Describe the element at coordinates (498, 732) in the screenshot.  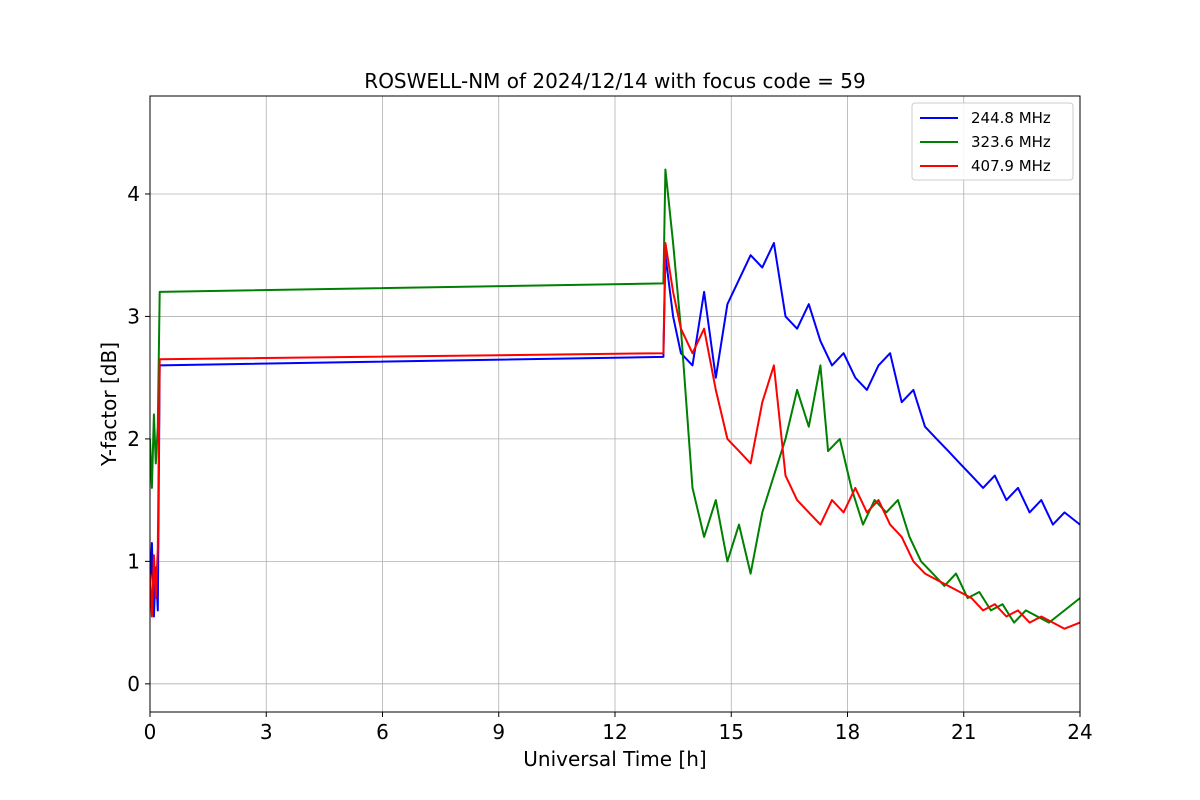
I see `x-tick-label: 9` at that location.